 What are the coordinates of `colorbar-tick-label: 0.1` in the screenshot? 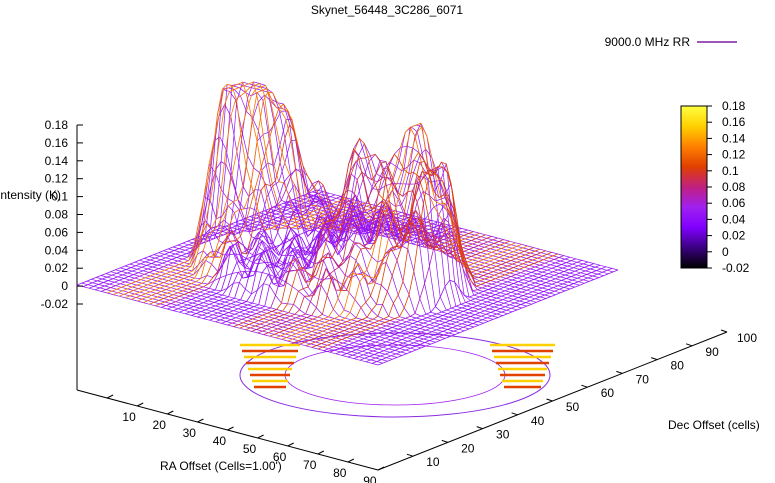 It's located at (730, 171).